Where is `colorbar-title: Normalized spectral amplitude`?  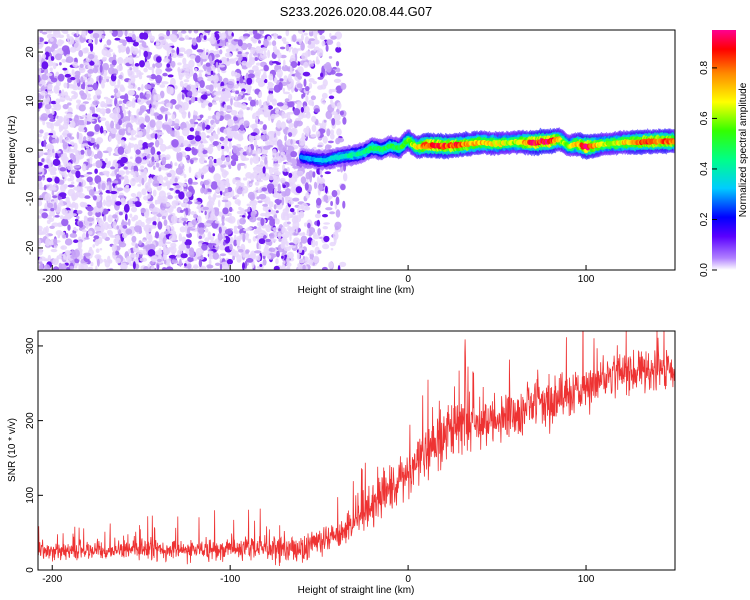
colorbar-title: Normalized spectral amplitude is located at coordinates (743, 149).